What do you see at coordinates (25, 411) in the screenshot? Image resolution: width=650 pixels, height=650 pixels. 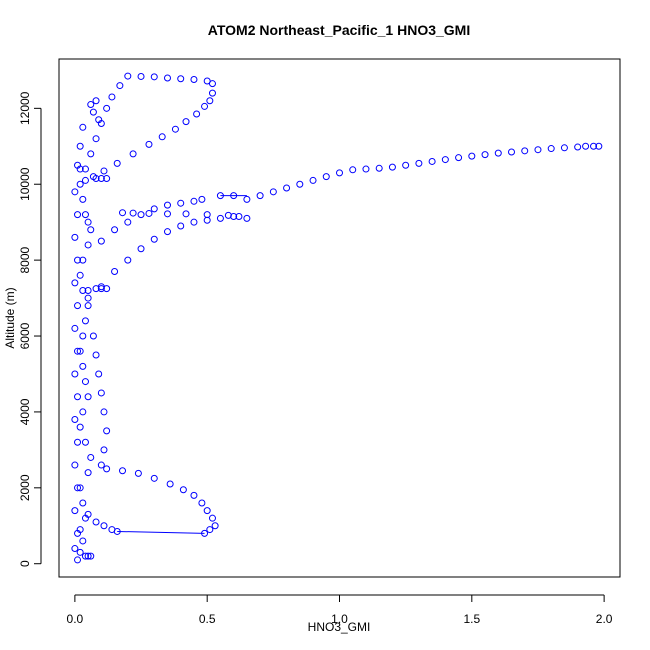 I see `y-tick-label: 4000` at bounding box center [25, 411].